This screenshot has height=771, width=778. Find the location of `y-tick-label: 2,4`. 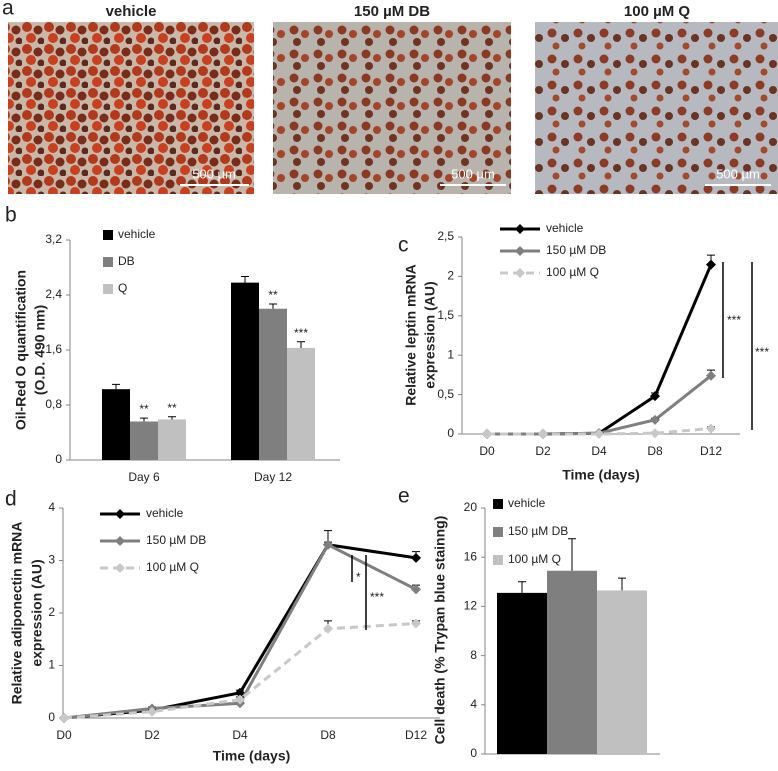

y-tick-label: 2,4 is located at coordinates (53, 294).